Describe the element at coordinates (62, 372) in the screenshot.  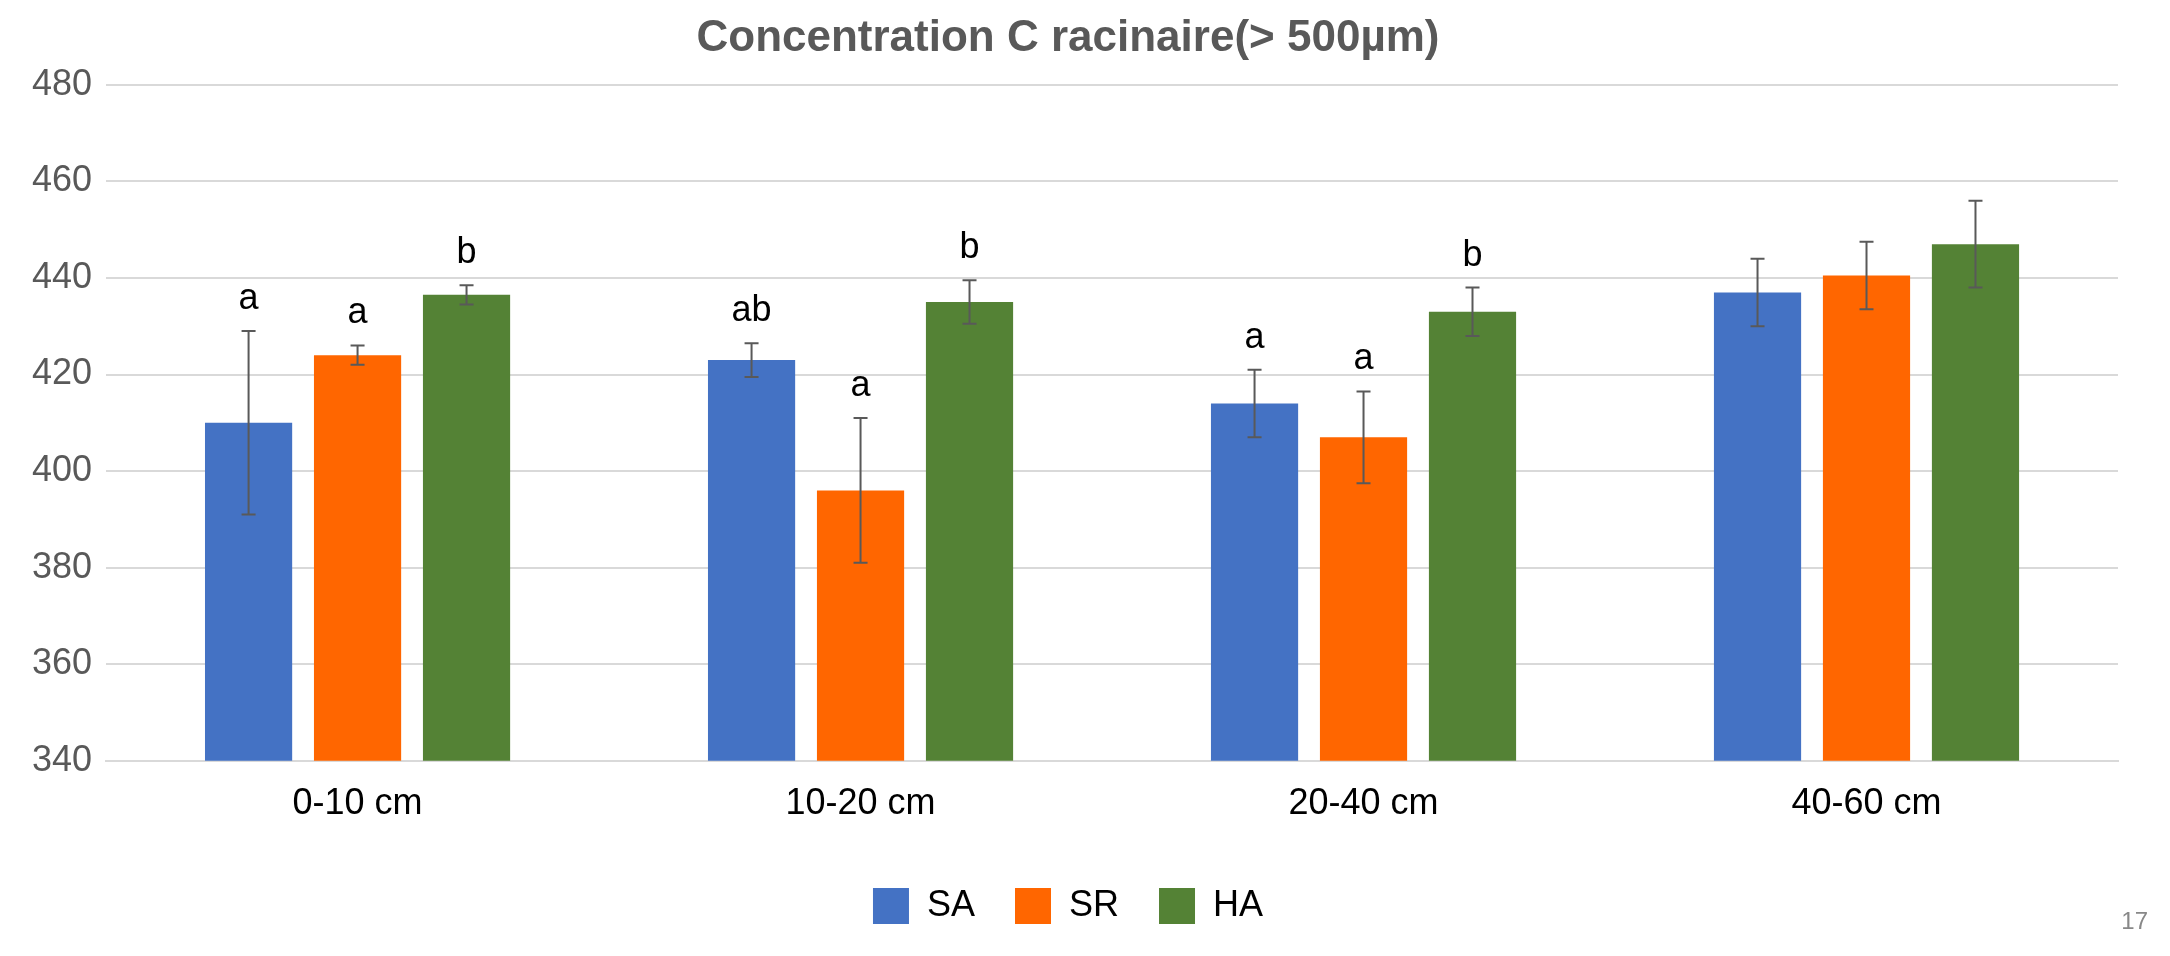
I see `y-tick-label: 420` at that location.